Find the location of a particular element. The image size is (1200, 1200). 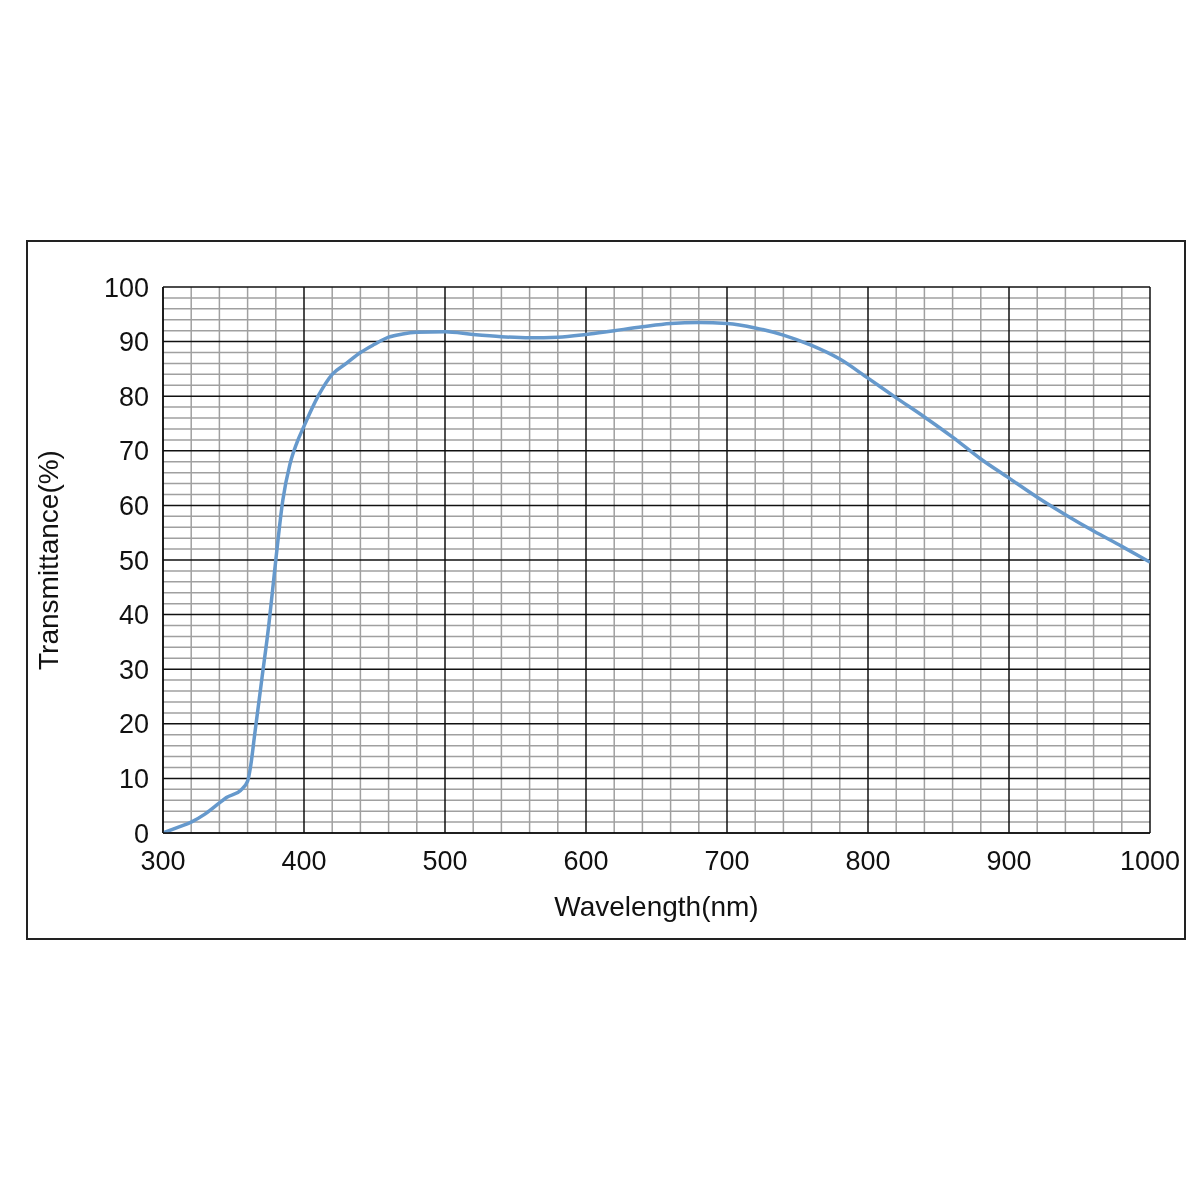

x-tick-label: 1000 is located at coordinates (1150, 861).